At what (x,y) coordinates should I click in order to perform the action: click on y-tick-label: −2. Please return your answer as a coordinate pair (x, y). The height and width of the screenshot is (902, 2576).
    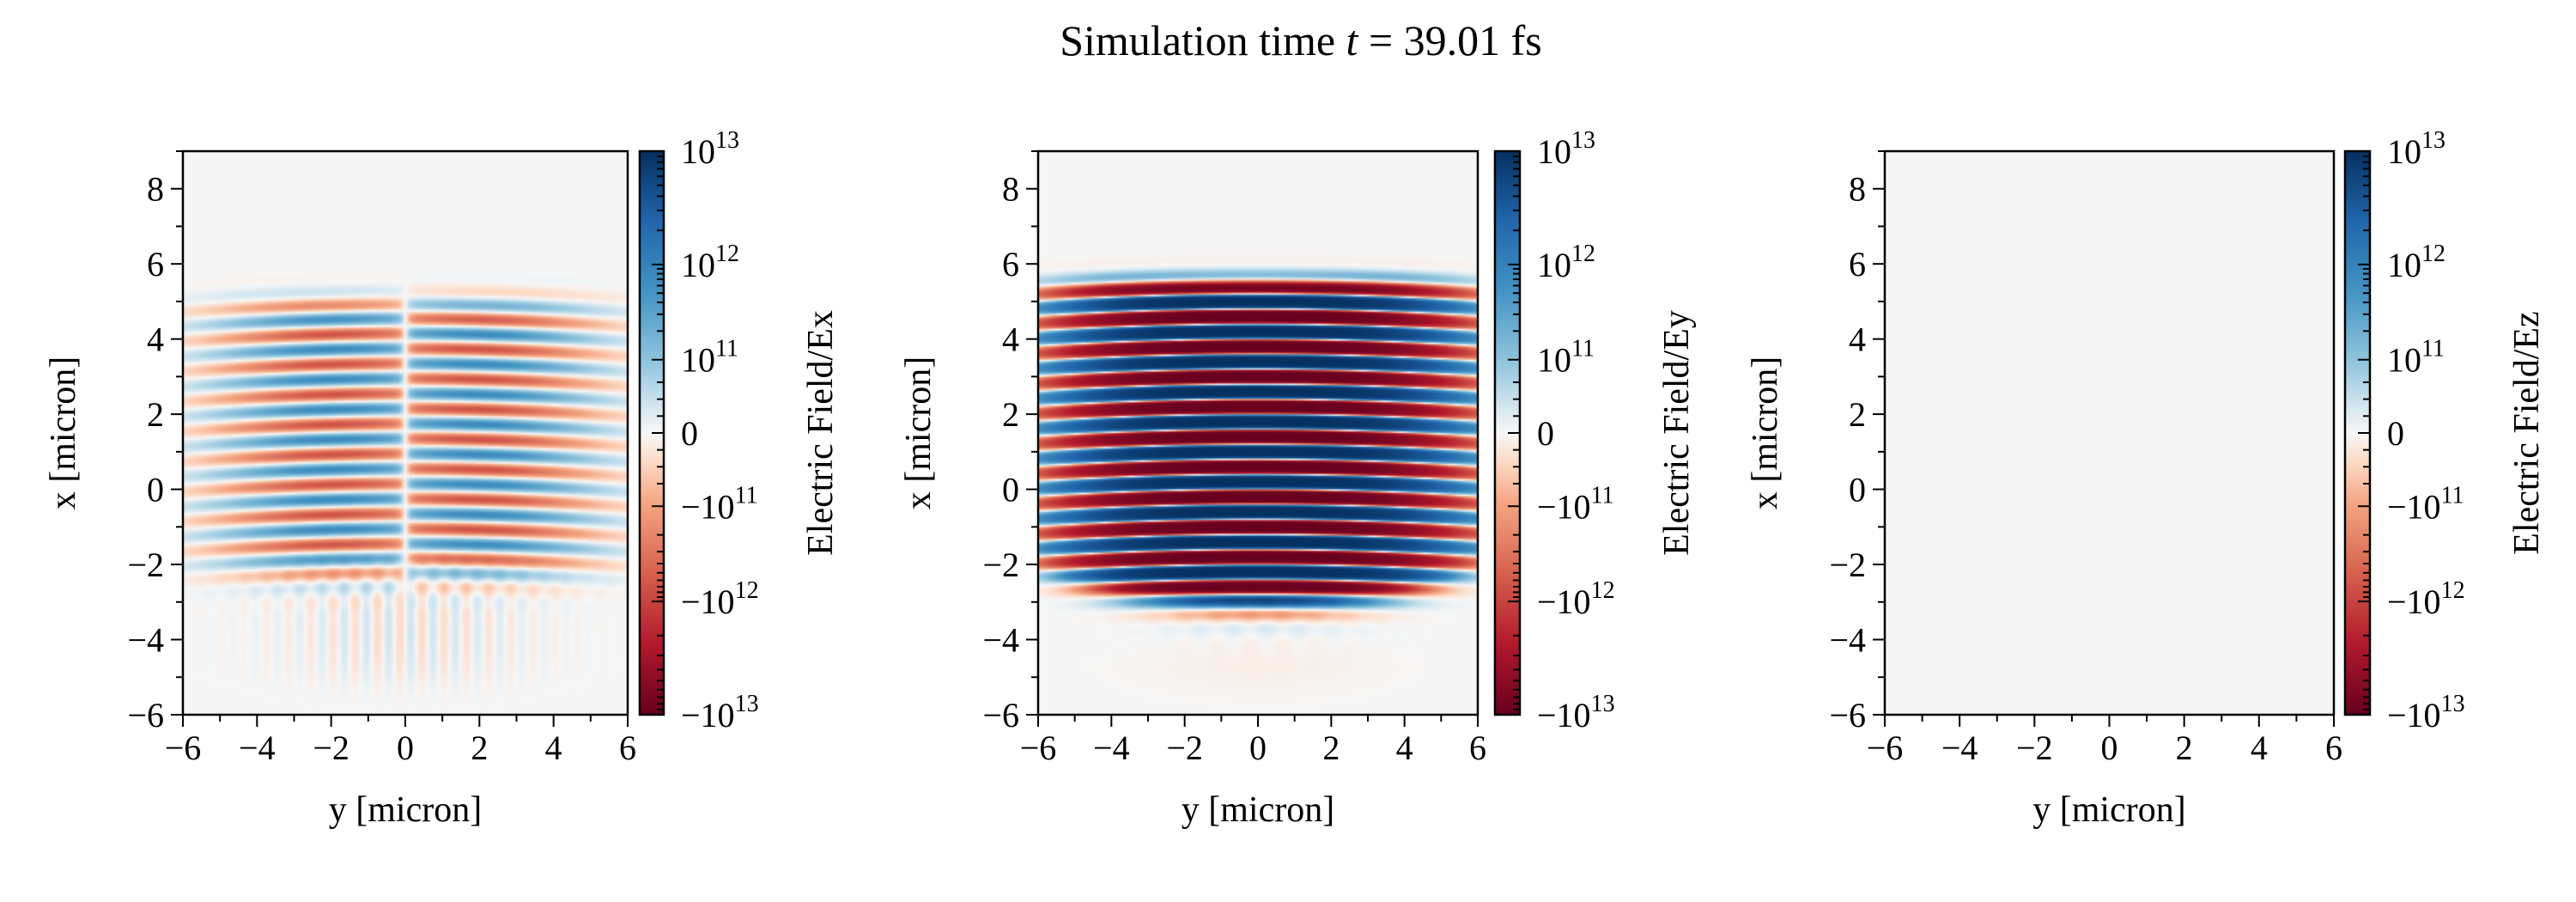
    Looking at the image, I should click on (145, 564).